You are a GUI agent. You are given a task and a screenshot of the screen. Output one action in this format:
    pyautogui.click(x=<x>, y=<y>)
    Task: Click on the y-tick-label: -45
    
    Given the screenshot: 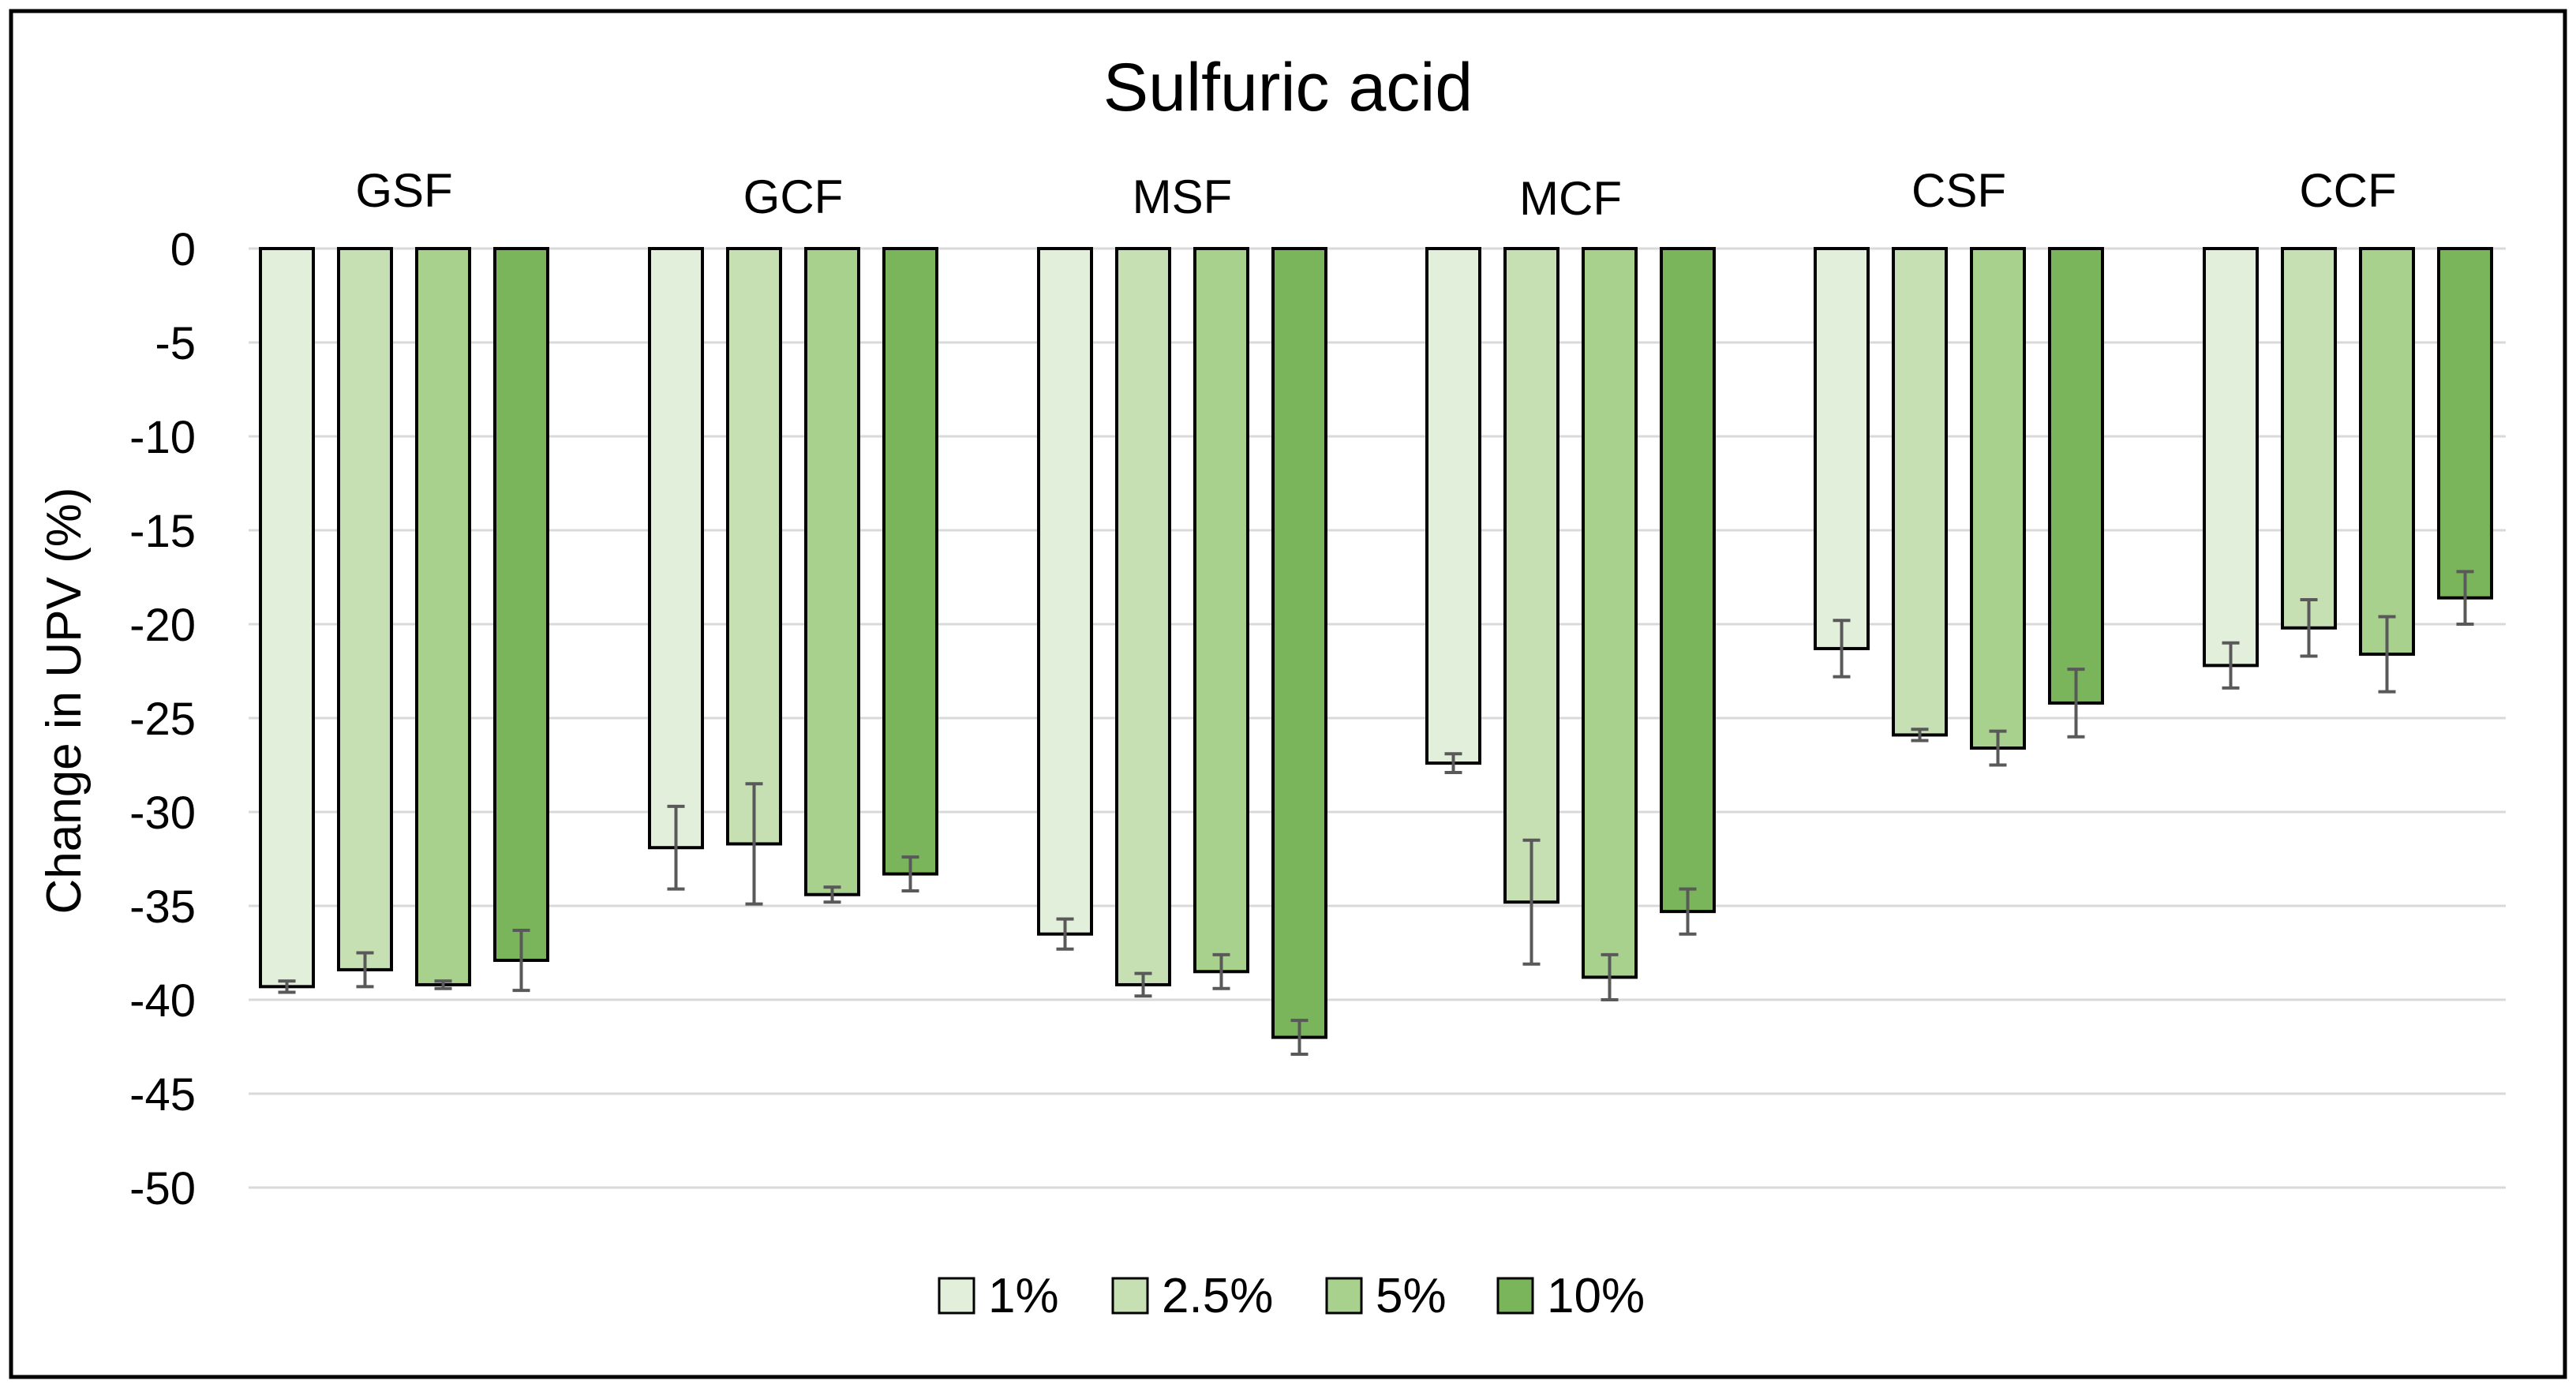 What is the action you would take?
    pyautogui.click(x=162, y=1095)
    